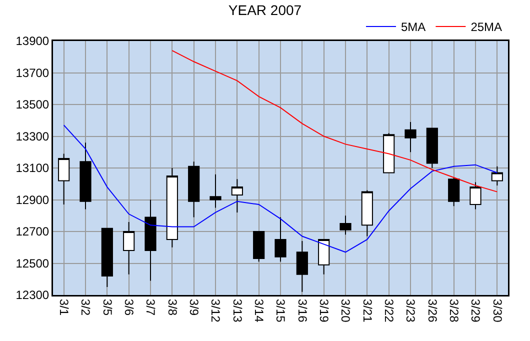 Image resolution: width=530 pixels, height=341 pixels. What do you see at coordinates (367, 310) in the screenshot?
I see `x-tick-label: 3/21` at bounding box center [367, 310].